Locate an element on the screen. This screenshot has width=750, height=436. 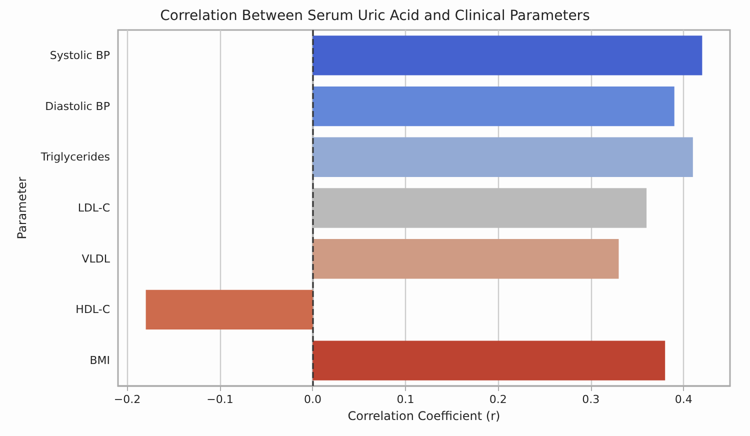
y-tick-label: HDL-C is located at coordinates (93, 309).